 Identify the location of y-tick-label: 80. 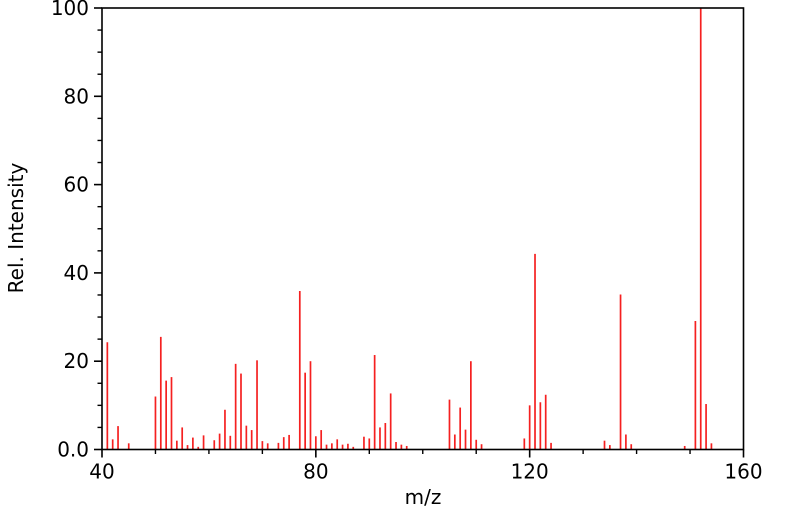
(76, 96).